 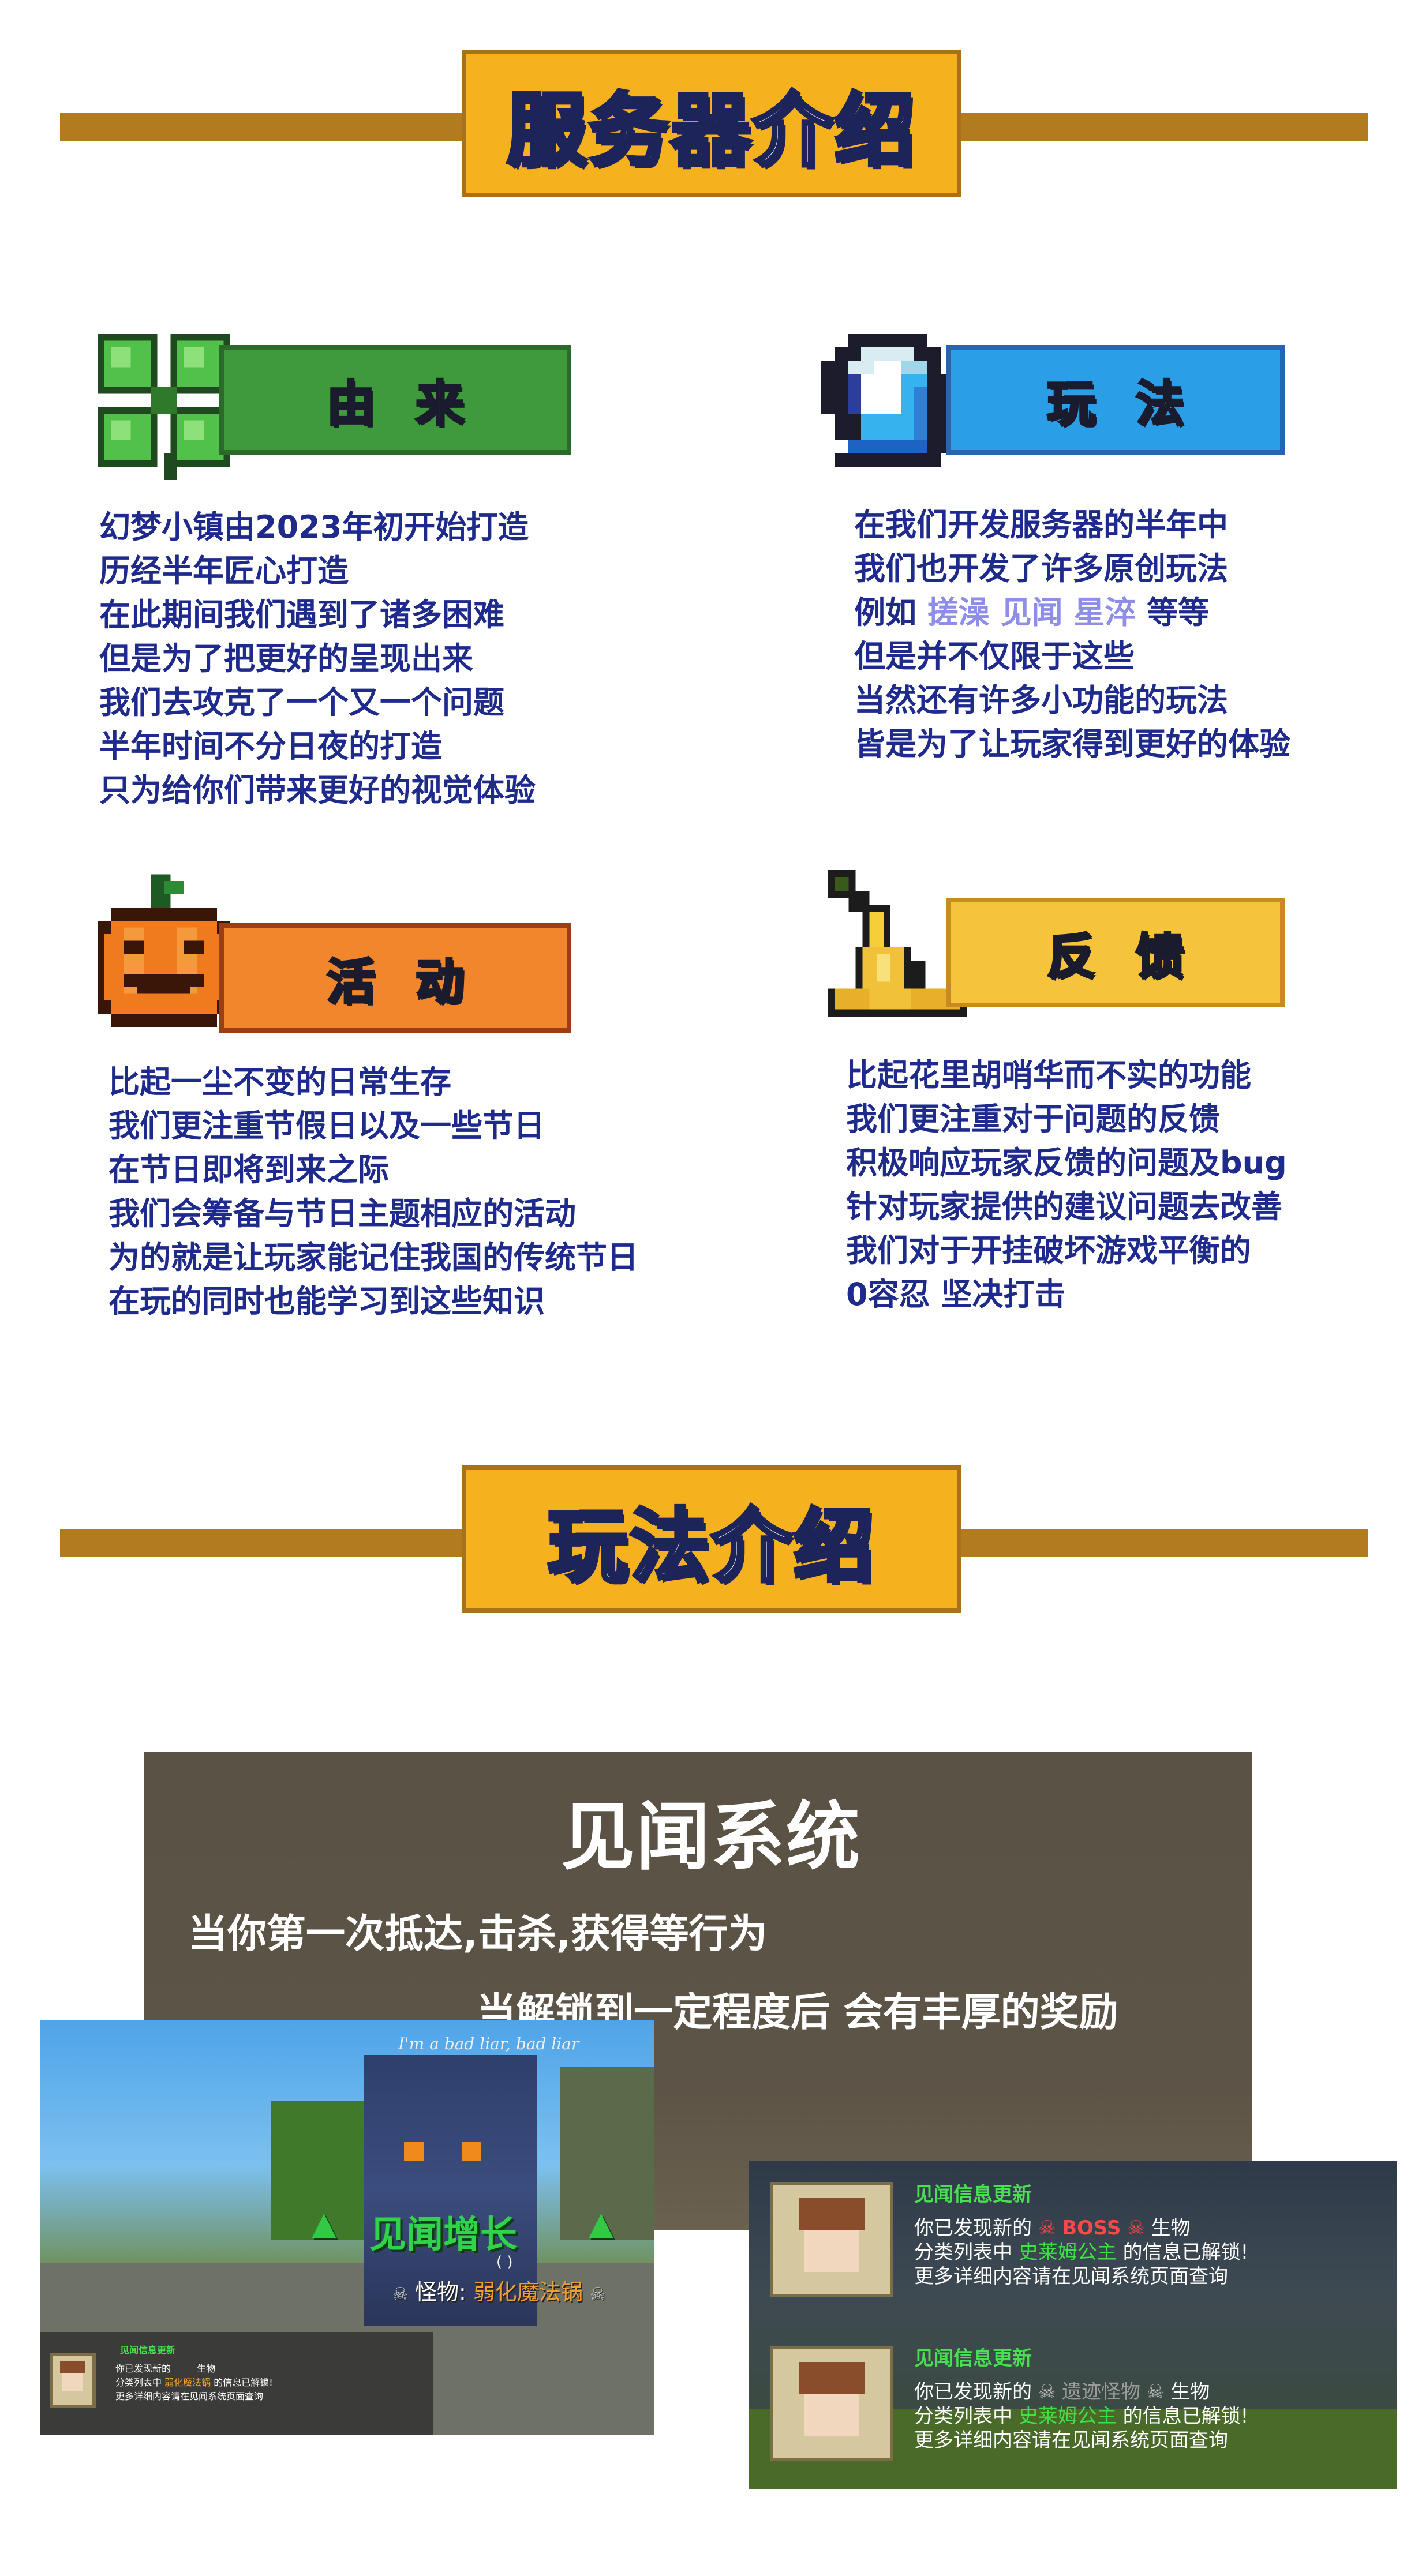 I want to click on card-list-prefix: 分类列表中, so click(x=963, y=2416).